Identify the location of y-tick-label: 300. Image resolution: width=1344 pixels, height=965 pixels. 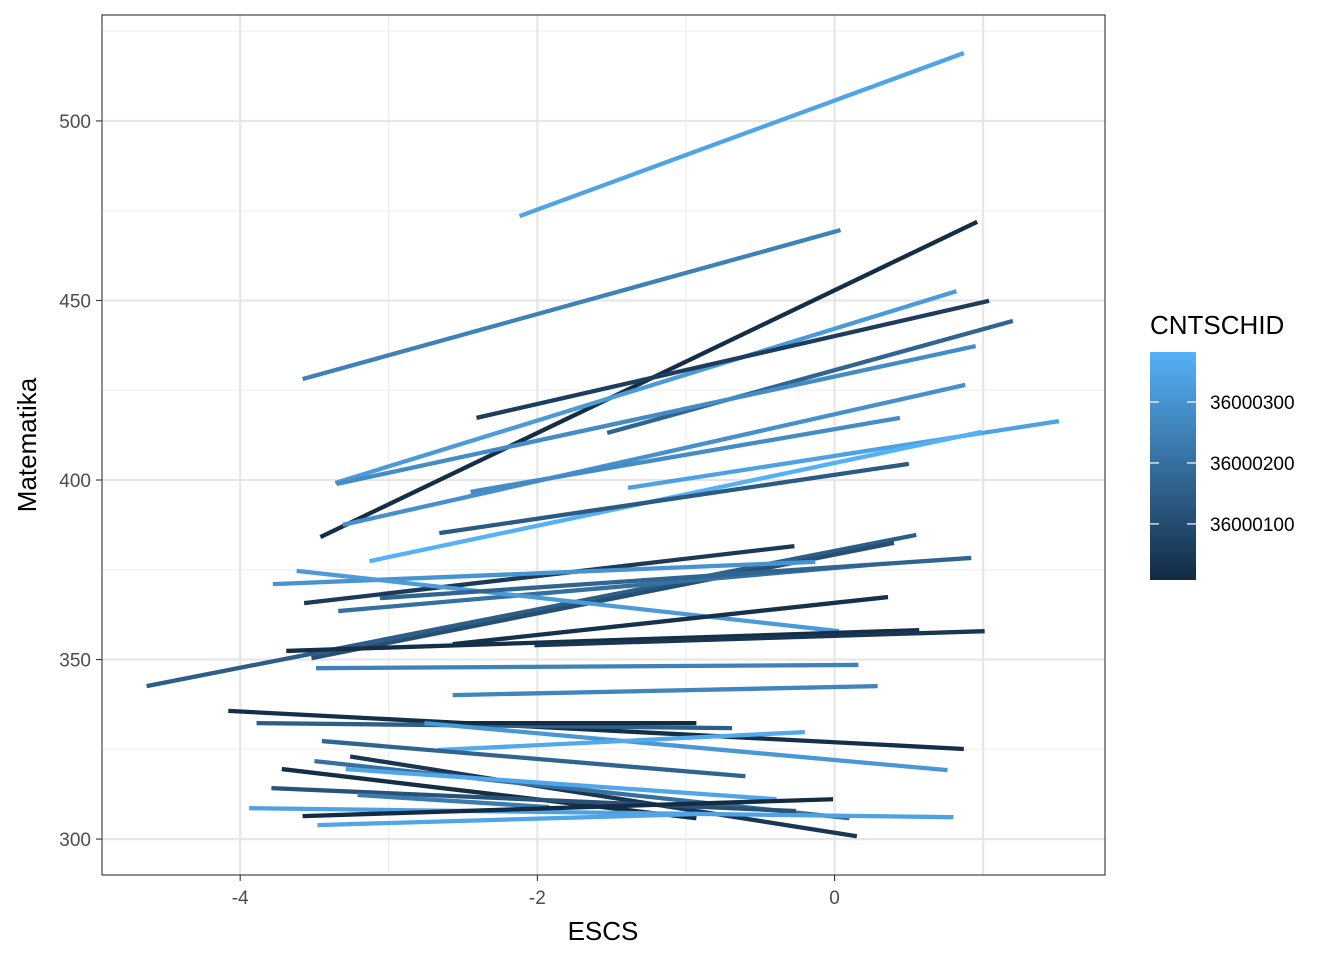
(75, 840).